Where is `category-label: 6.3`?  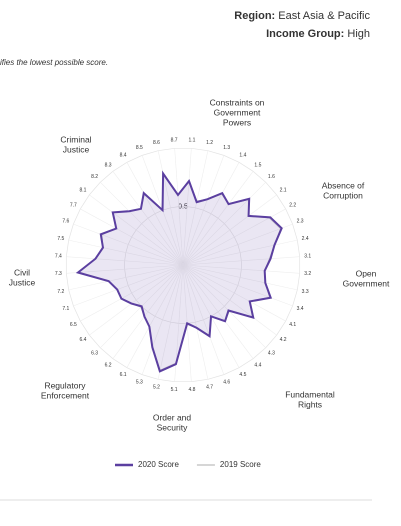
category-label: 6.3 is located at coordinates (94, 354).